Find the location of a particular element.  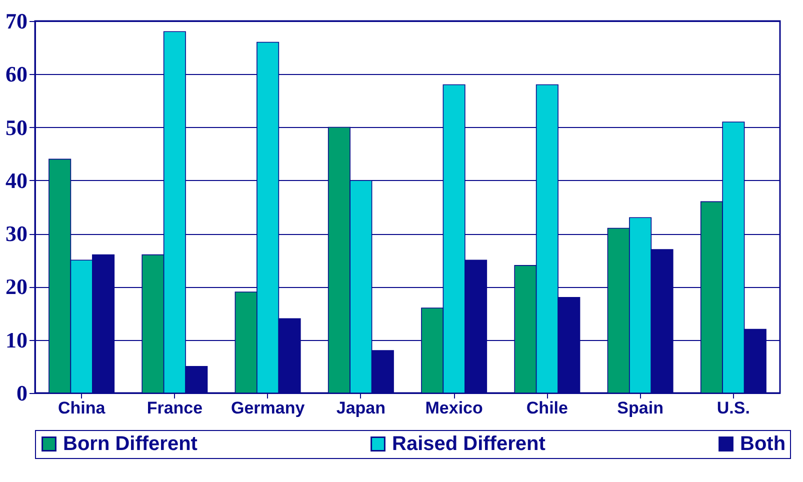

x-tick-label: Chile is located at coordinates (547, 408).